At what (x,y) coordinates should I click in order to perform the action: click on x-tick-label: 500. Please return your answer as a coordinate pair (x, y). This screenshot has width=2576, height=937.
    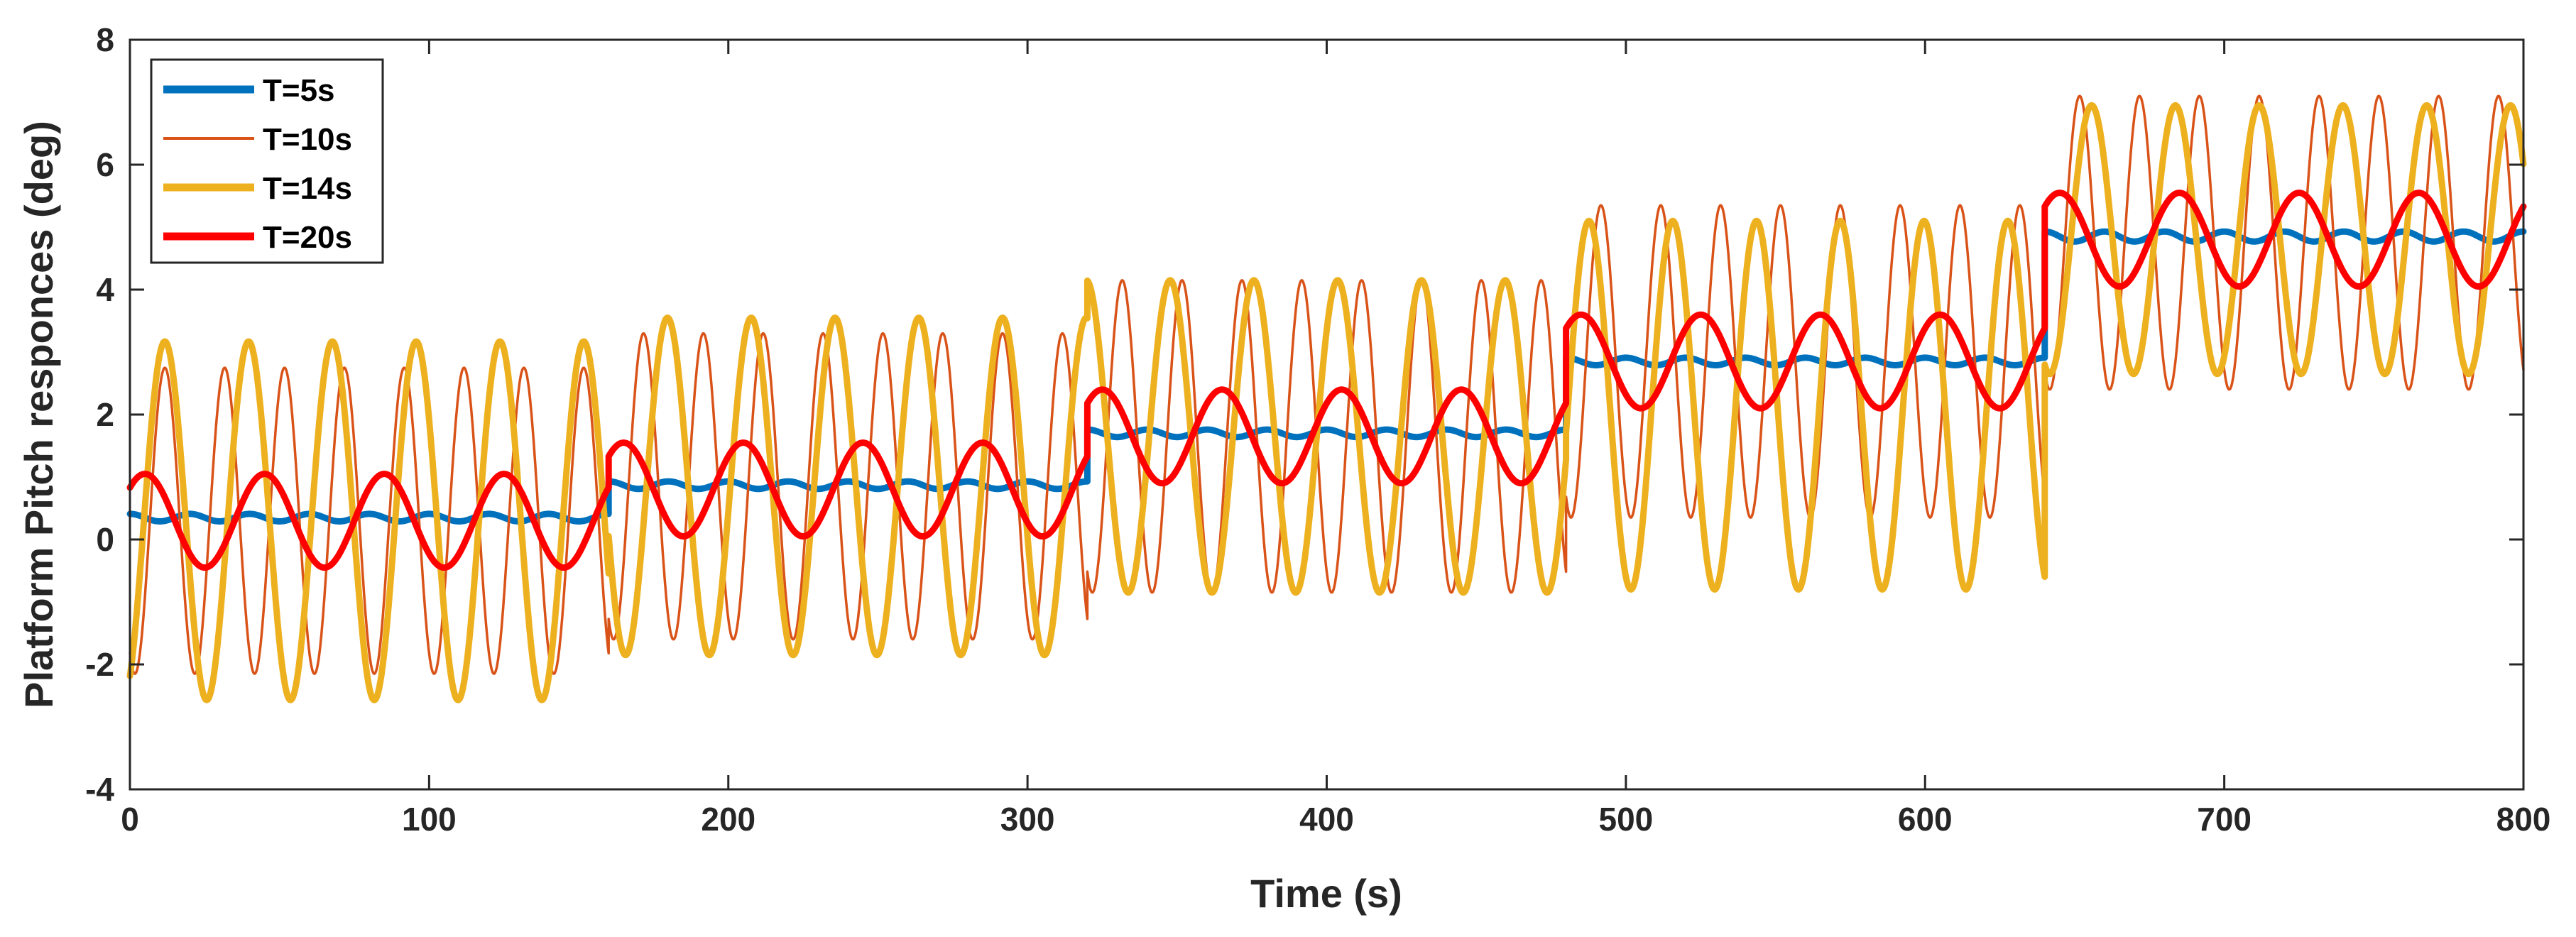
    Looking at the image, I should click on (1626, 819).